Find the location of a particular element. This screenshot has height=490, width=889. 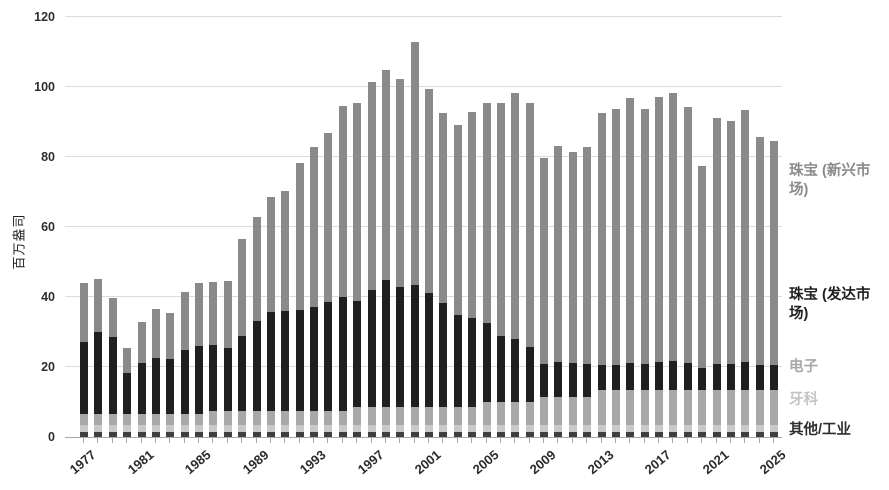

x-tick-label-2021: 2021 is located at coordinates (715, 462).